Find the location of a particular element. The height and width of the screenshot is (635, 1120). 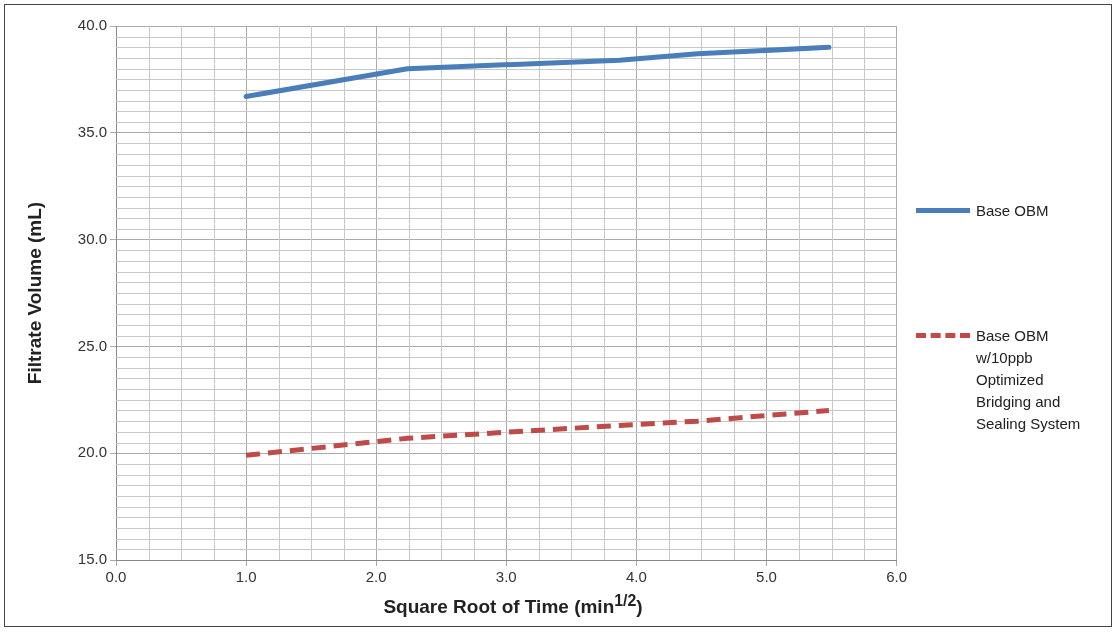

y-axis-title: Filtrate Volume (mL) is located at coordinates (34, 293).